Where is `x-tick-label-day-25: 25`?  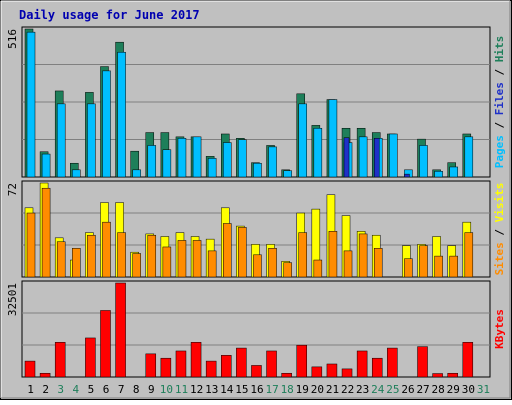 x-tick-label-day-25: 25 is located at coordinates (392, 389).